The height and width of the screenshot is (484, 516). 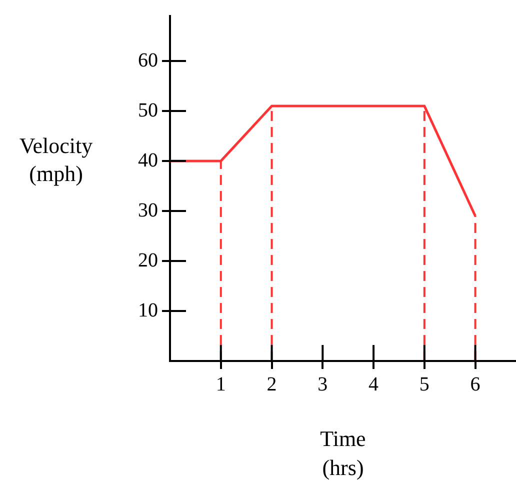 I want to click on x-tick-label: 1, so click(x=221, y=384).